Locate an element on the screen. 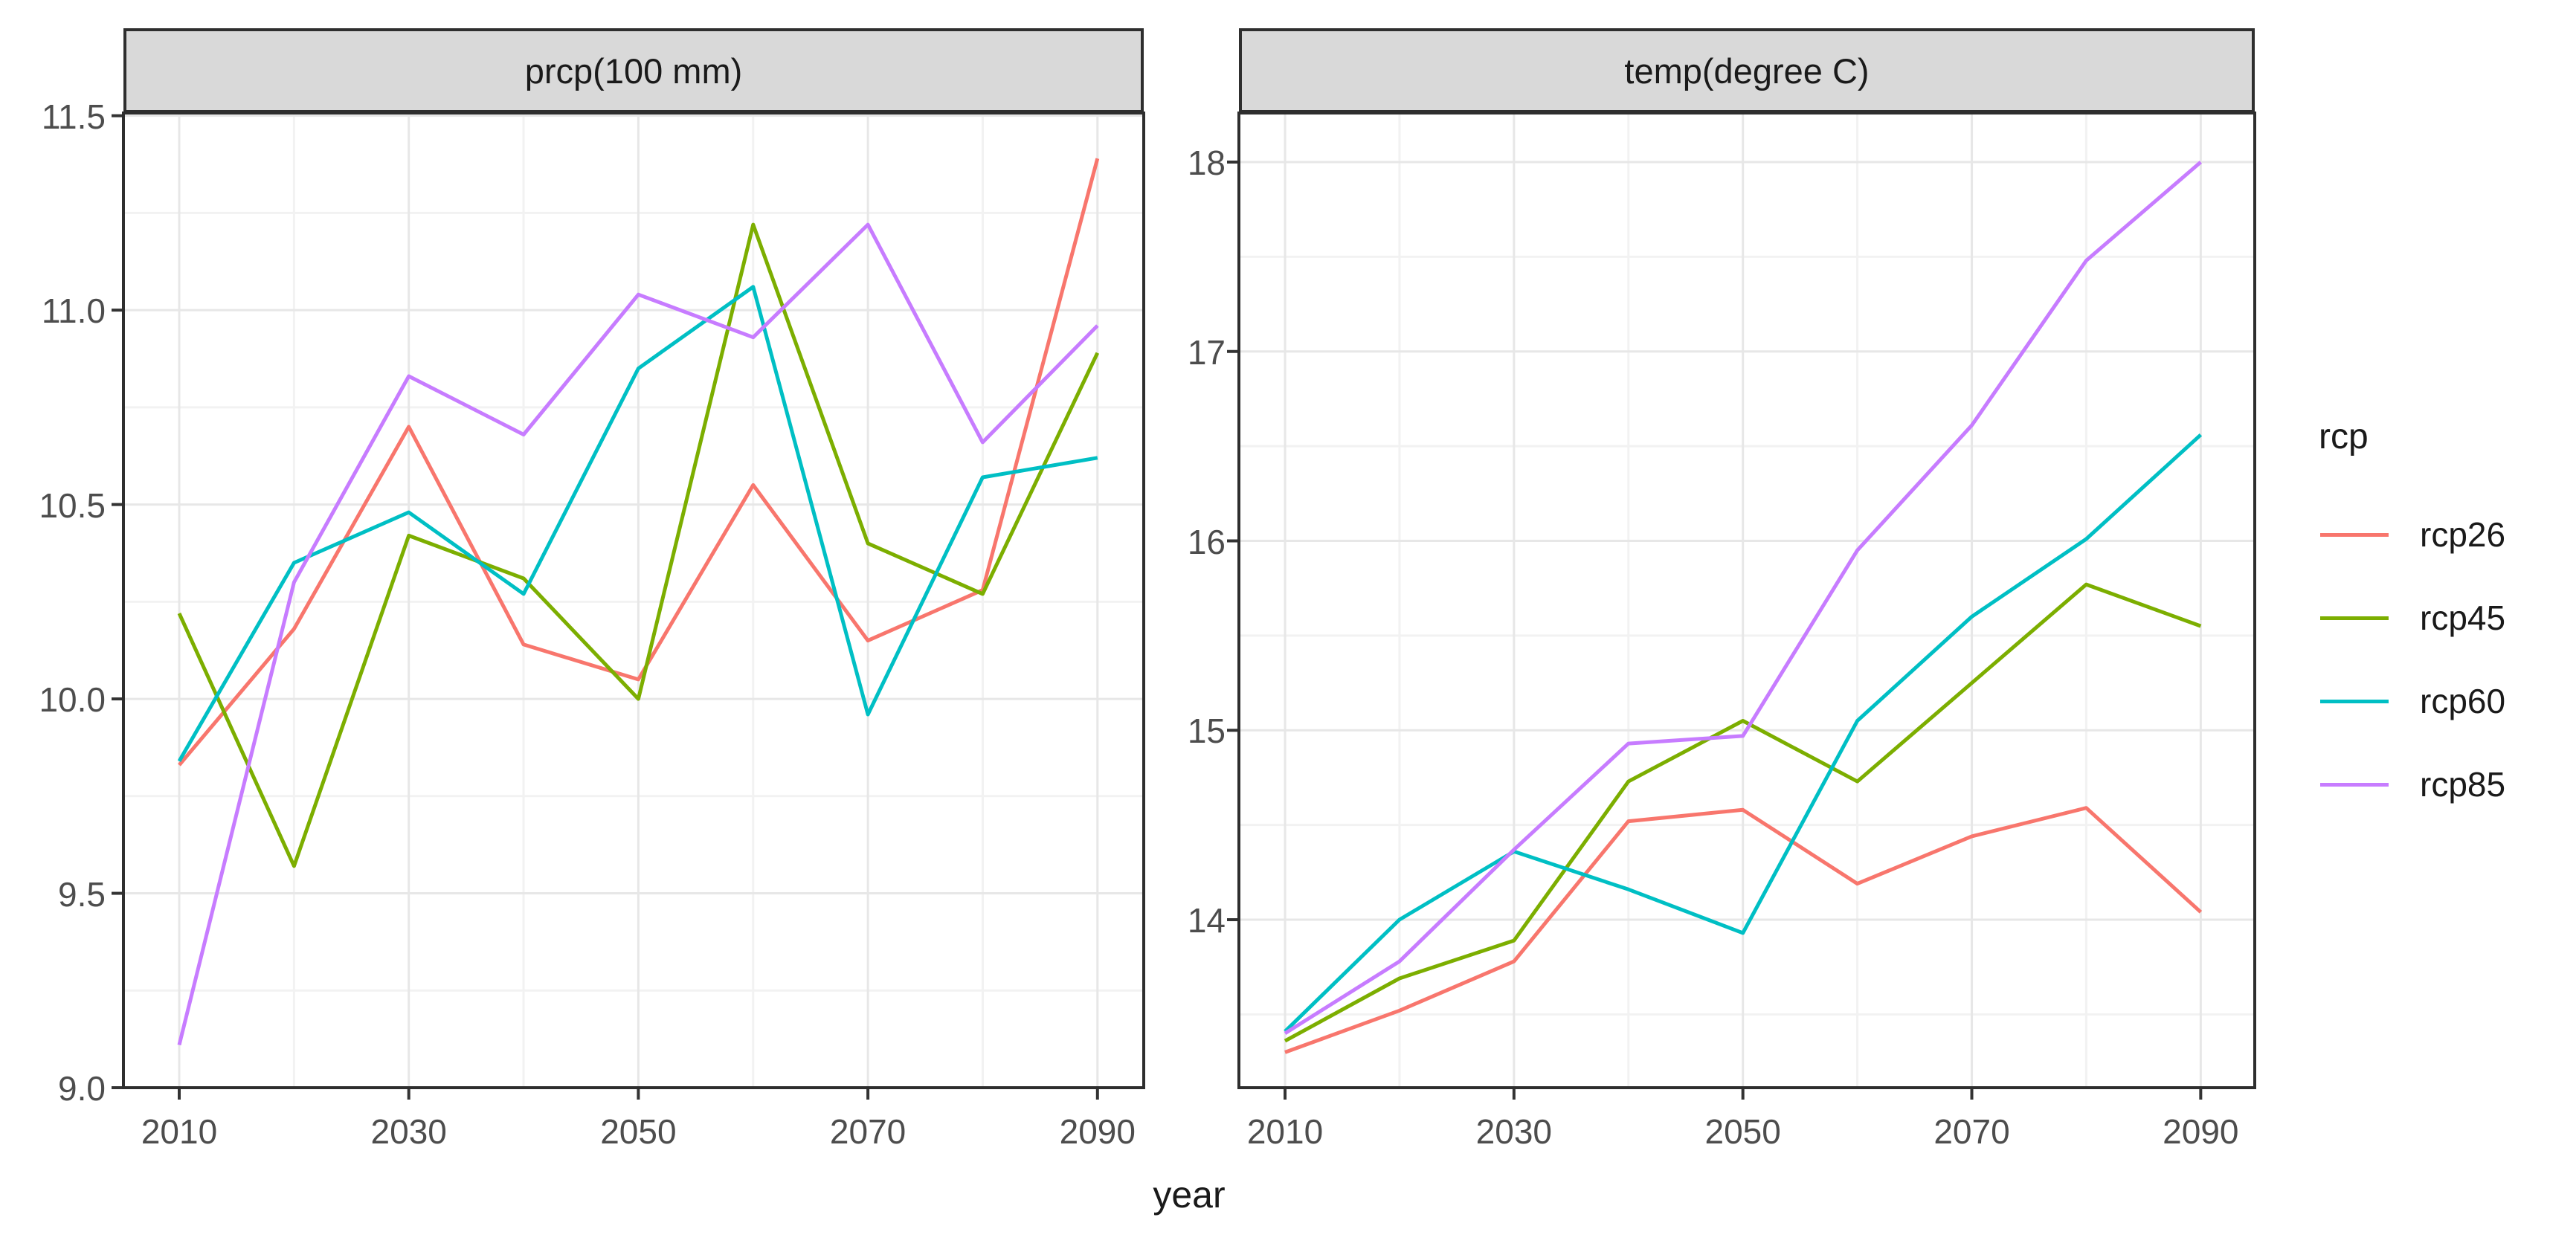  legend-label-rcp45: rcp45 is located at coordinates (2463, 617).